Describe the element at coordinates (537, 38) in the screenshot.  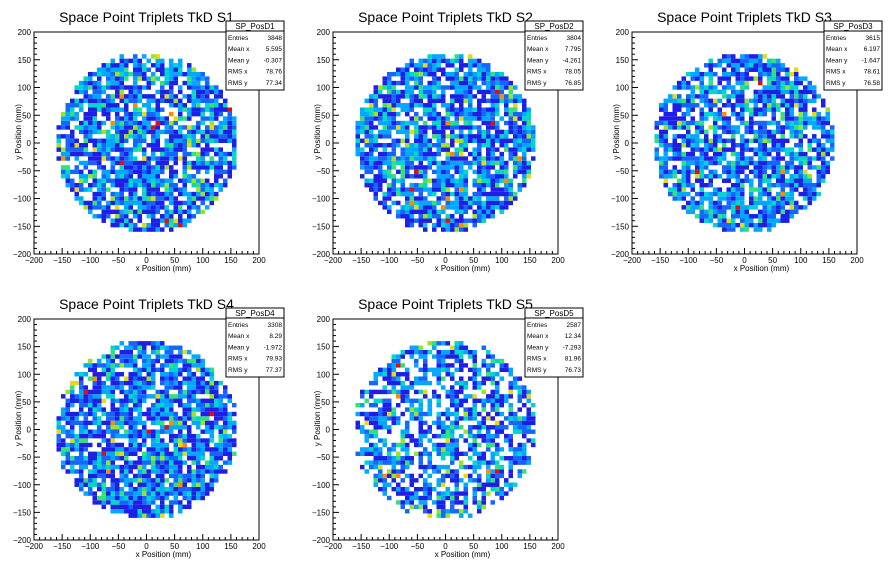
I see `stats-row-label: Entries` at that location.